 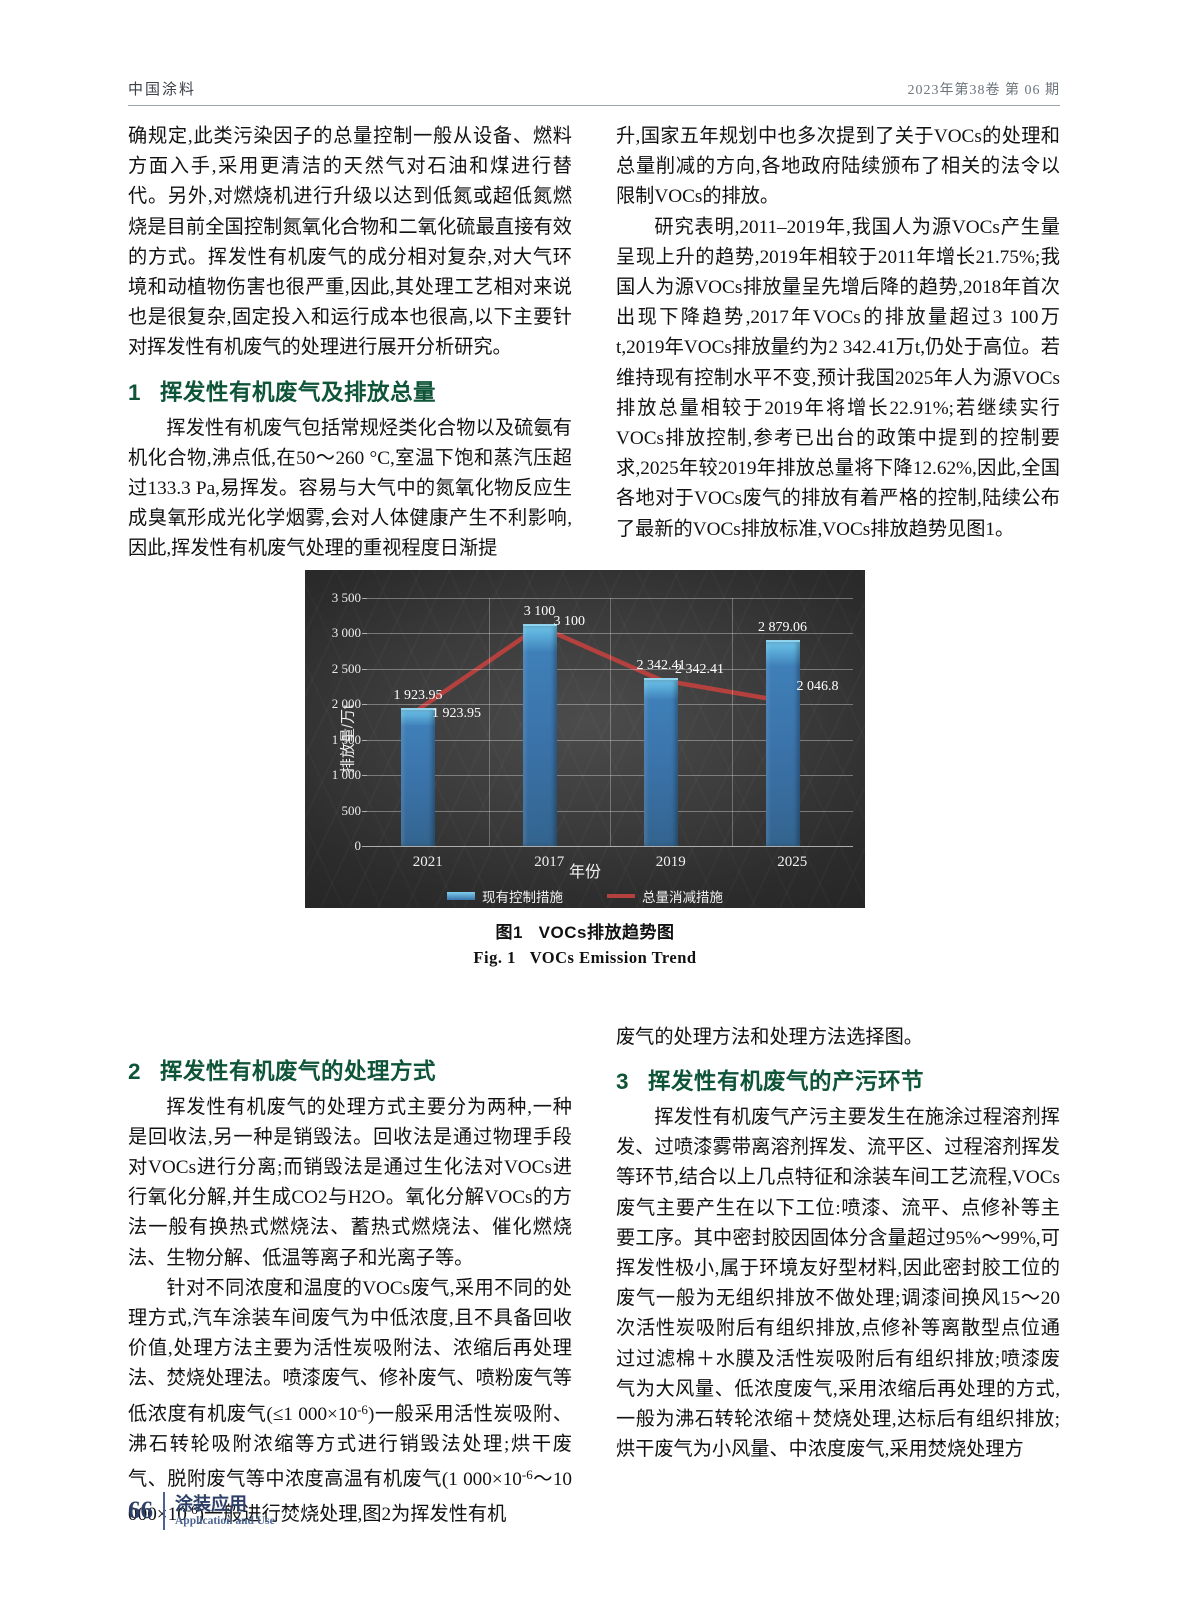 I want to click on section-title-3: 挥发性有机废气的产污环节, so click(x=786, y=1082).